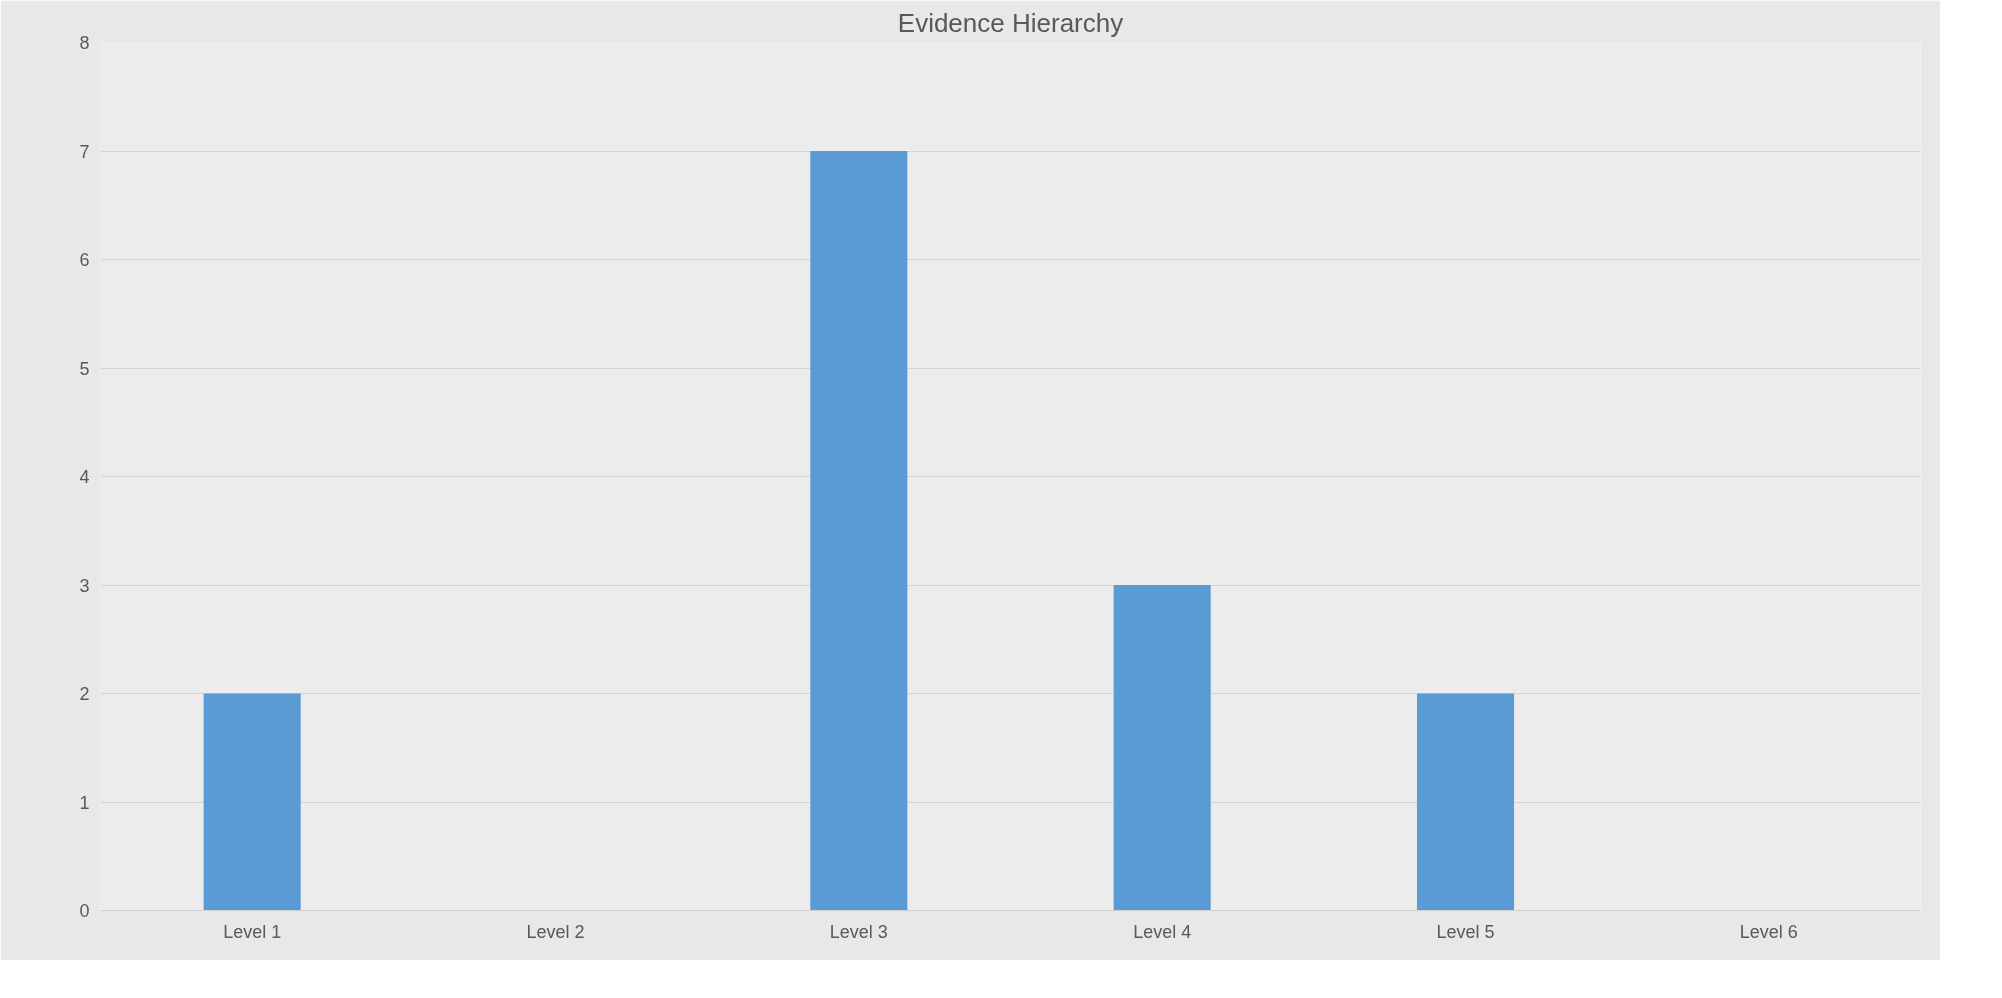  What do you see at coordinates (84, 802) in the screenshot?
I see `y-tick-label: 1` at bounding box center [84, 802].